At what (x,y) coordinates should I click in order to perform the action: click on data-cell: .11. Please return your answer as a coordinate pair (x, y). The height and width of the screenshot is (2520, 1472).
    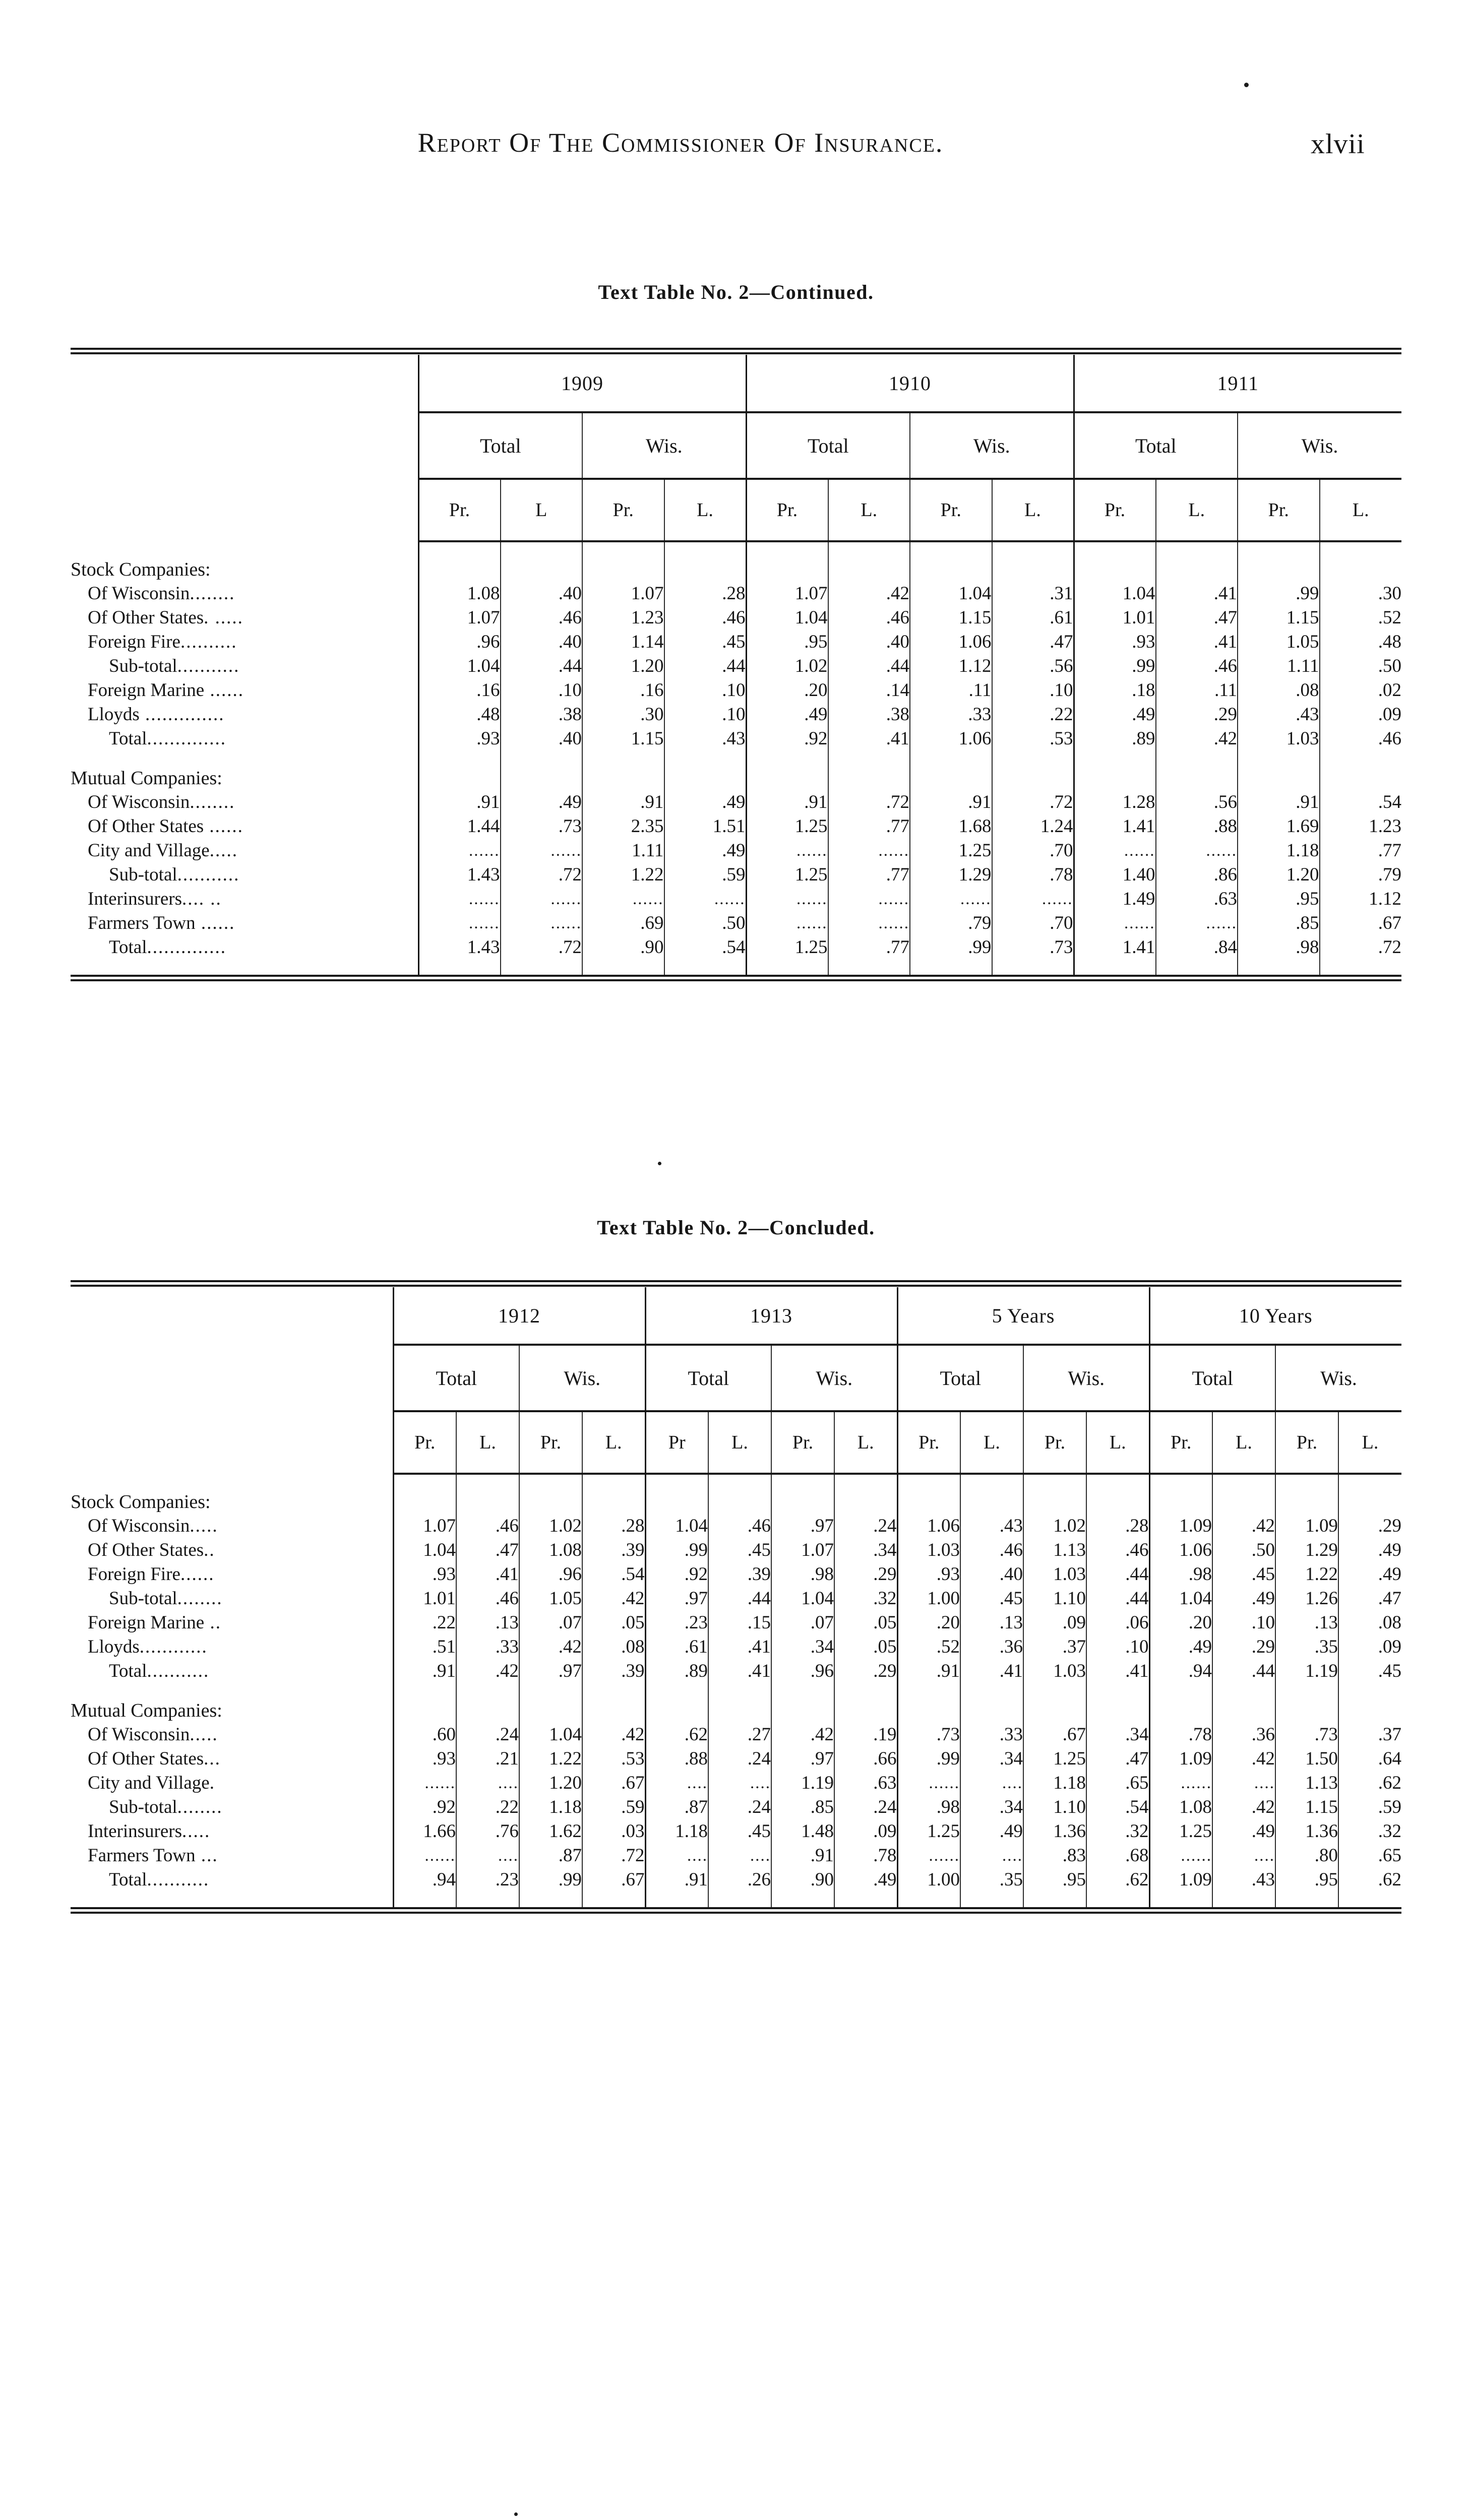
    Looking at the image, I should click on (1196, 691).